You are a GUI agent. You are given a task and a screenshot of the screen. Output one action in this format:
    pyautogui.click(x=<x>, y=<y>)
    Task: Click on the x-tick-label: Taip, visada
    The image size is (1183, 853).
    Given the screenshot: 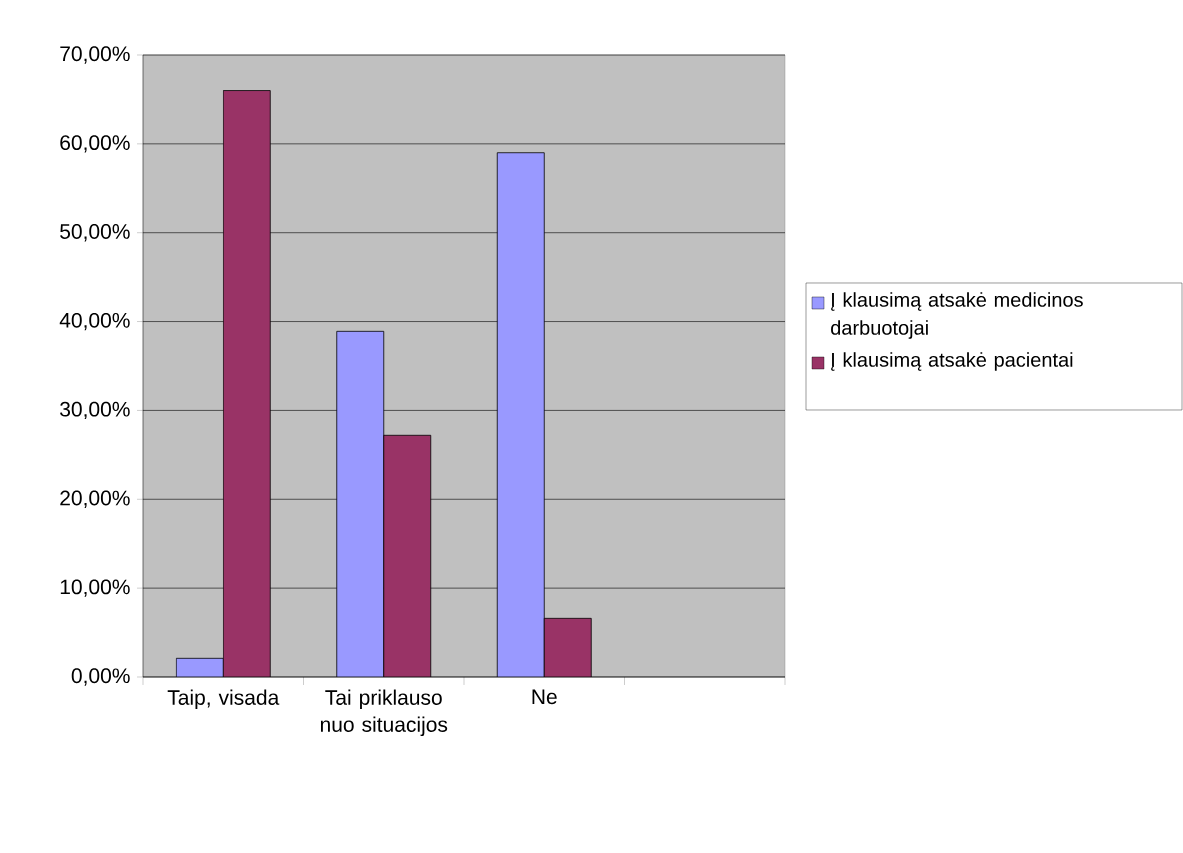 What is the action you would take?
    pyautogui.click(x=223, y=699)
    